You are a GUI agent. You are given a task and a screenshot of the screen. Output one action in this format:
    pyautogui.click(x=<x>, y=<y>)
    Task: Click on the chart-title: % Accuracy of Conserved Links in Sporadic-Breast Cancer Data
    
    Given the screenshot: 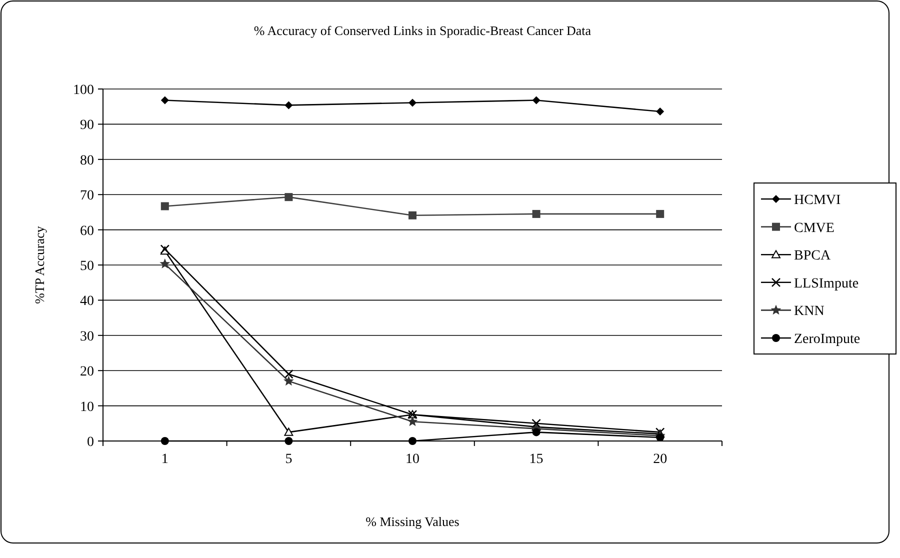 What is the action you would take?
    pyautogui.click(x=423, y=30)
    